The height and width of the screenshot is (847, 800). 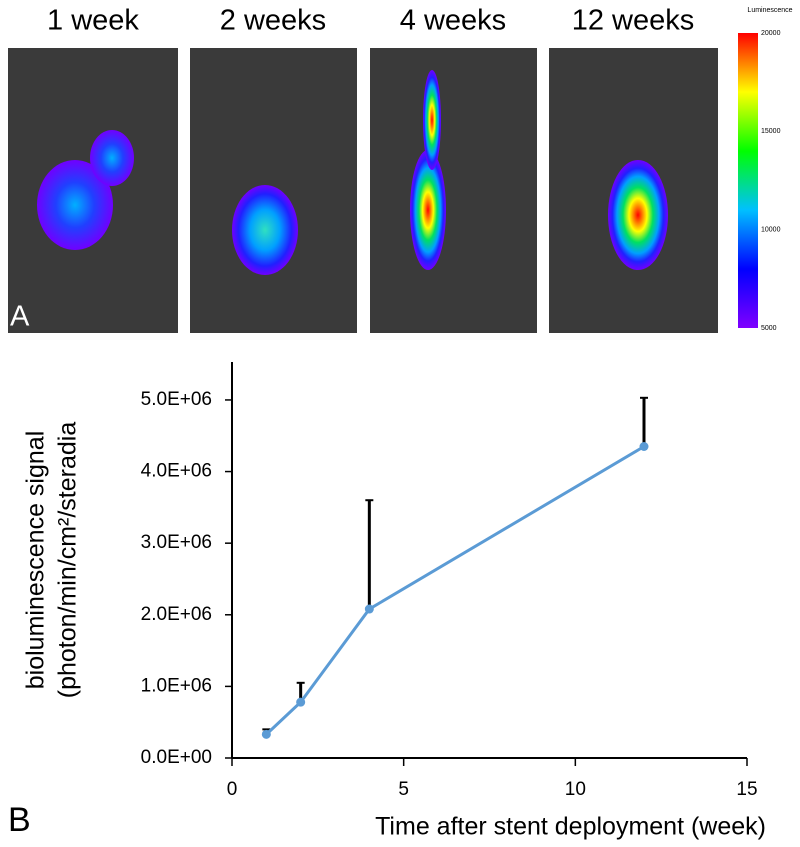 I want to click on y-tick-label: 0.0E+00, so click(x=176, y=757).